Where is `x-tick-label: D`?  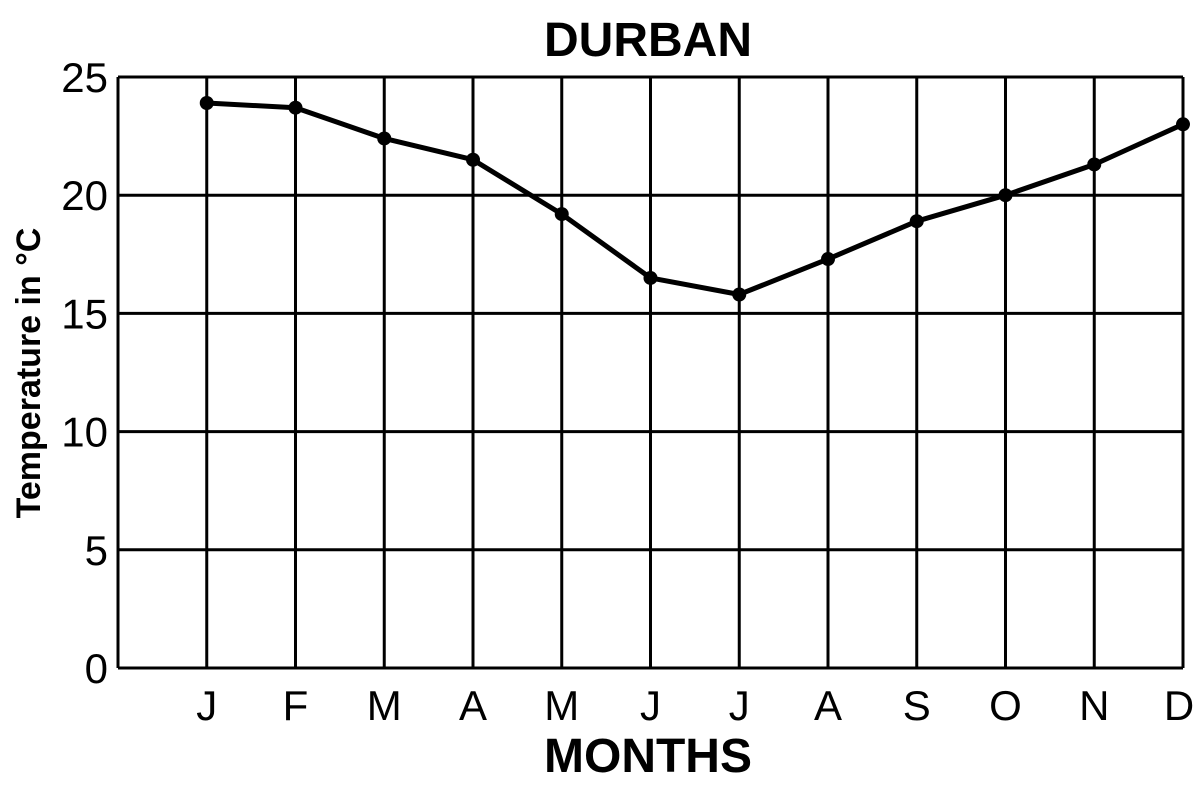 x-tick-label: D is located at coordinates (1179, 705).